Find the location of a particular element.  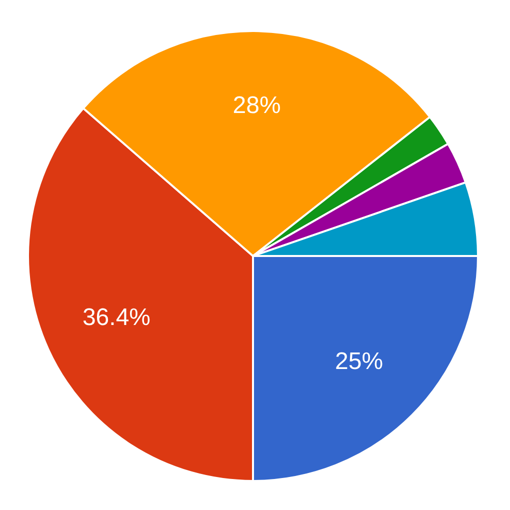

data-label: 36.4% is located at coordinates (116, 318).